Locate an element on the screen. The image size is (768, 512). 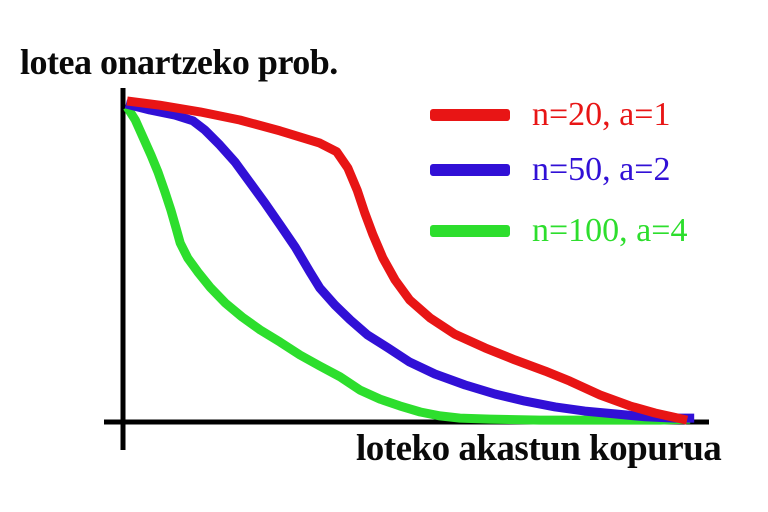
legend-label: n=50, a=2 is located at coordinates (601, 169).